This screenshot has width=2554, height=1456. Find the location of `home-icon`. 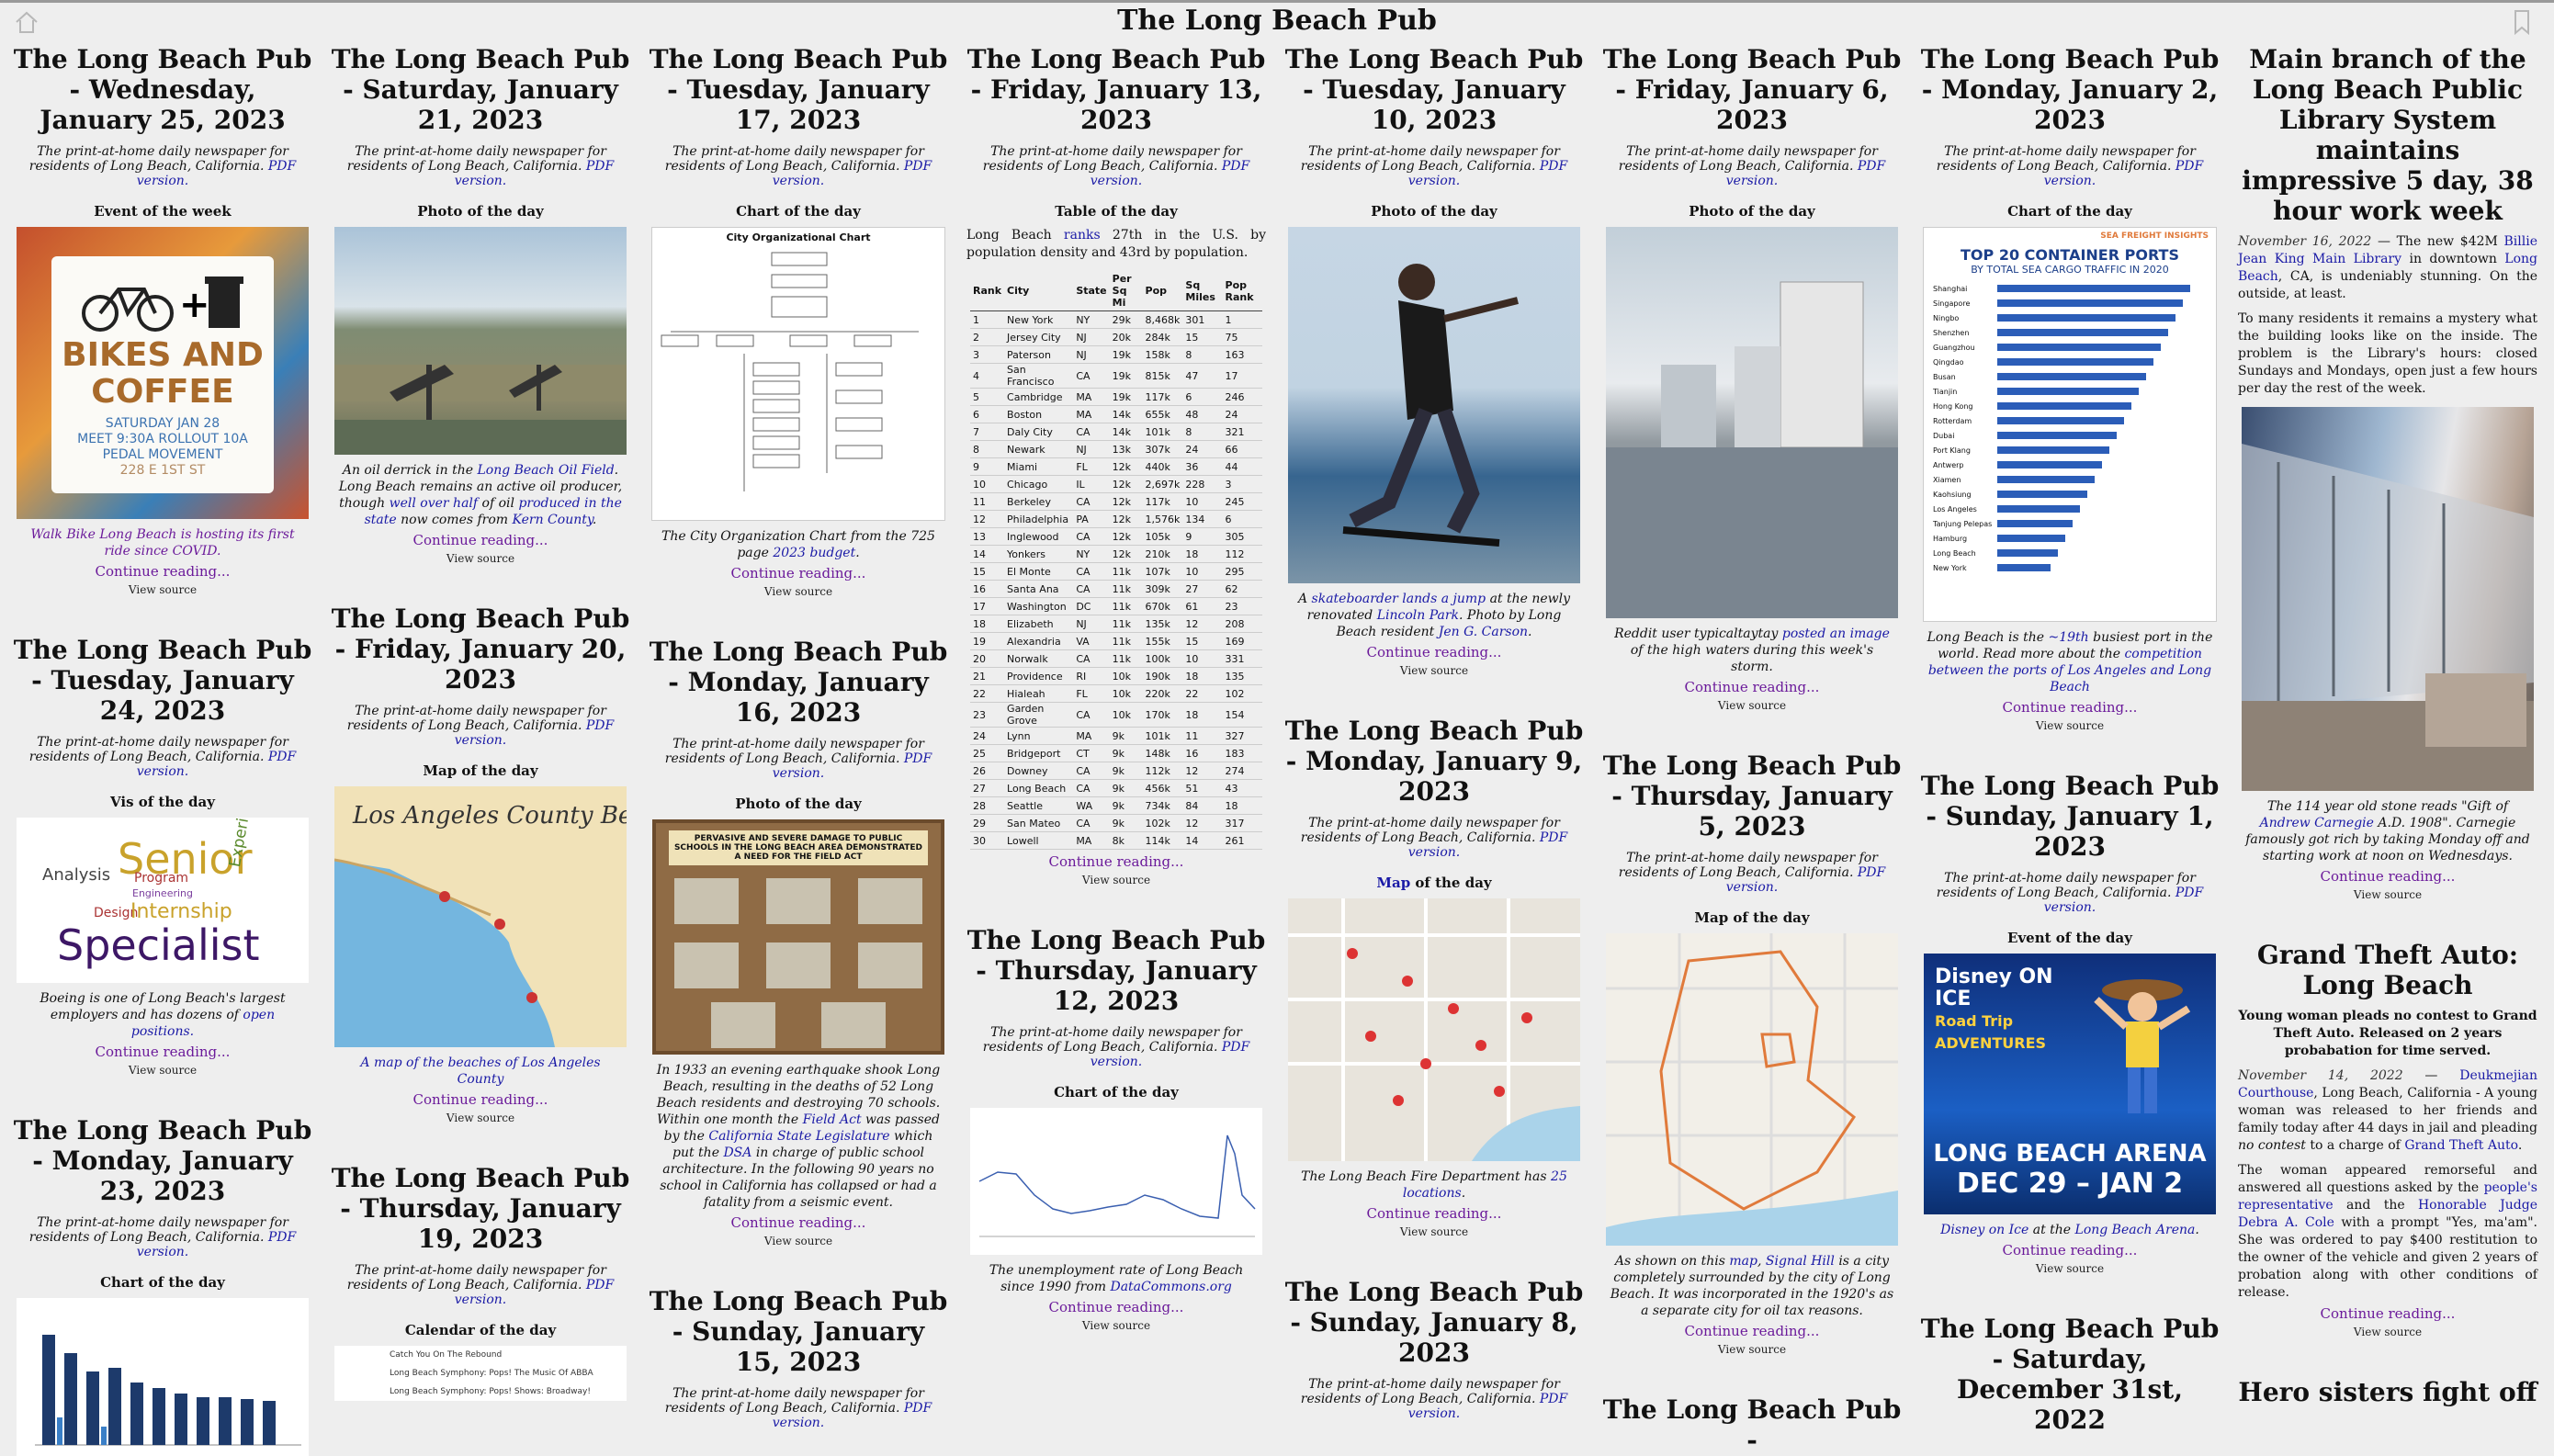

home-icon is located at coordinates (26, 22).